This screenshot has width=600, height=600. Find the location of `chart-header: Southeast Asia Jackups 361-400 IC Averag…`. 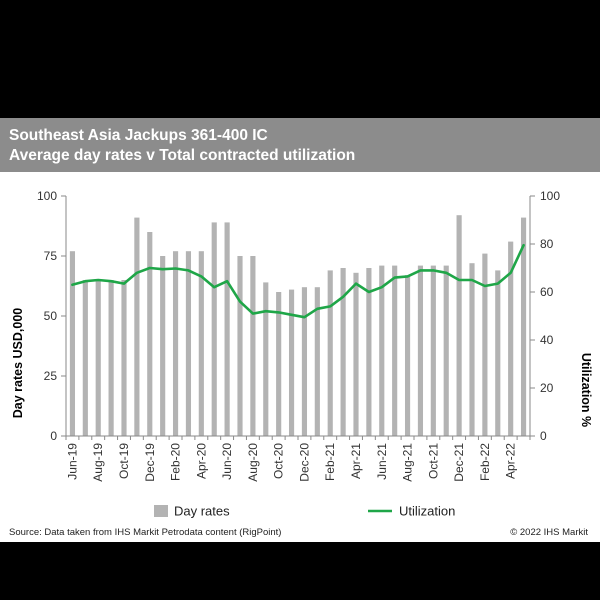

chart-header: Southeast Asia Jackups 361-400 IC Averag… is located at coordinates (300, 145).